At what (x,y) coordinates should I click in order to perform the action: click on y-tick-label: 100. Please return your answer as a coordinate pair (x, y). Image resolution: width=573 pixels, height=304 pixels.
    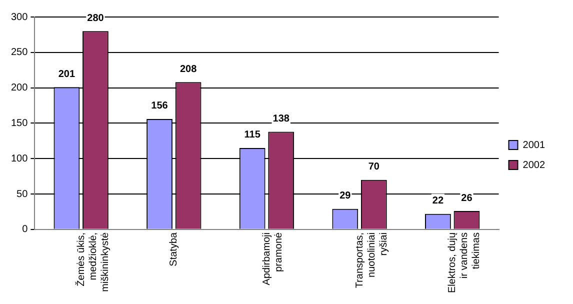
    Looking at the image, I should click on (19, 158).